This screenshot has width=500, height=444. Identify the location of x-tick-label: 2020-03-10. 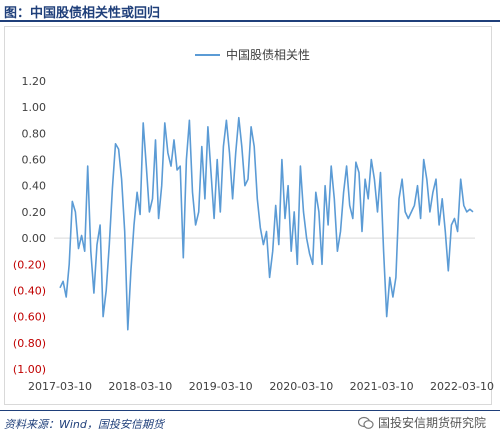
(301, 386).